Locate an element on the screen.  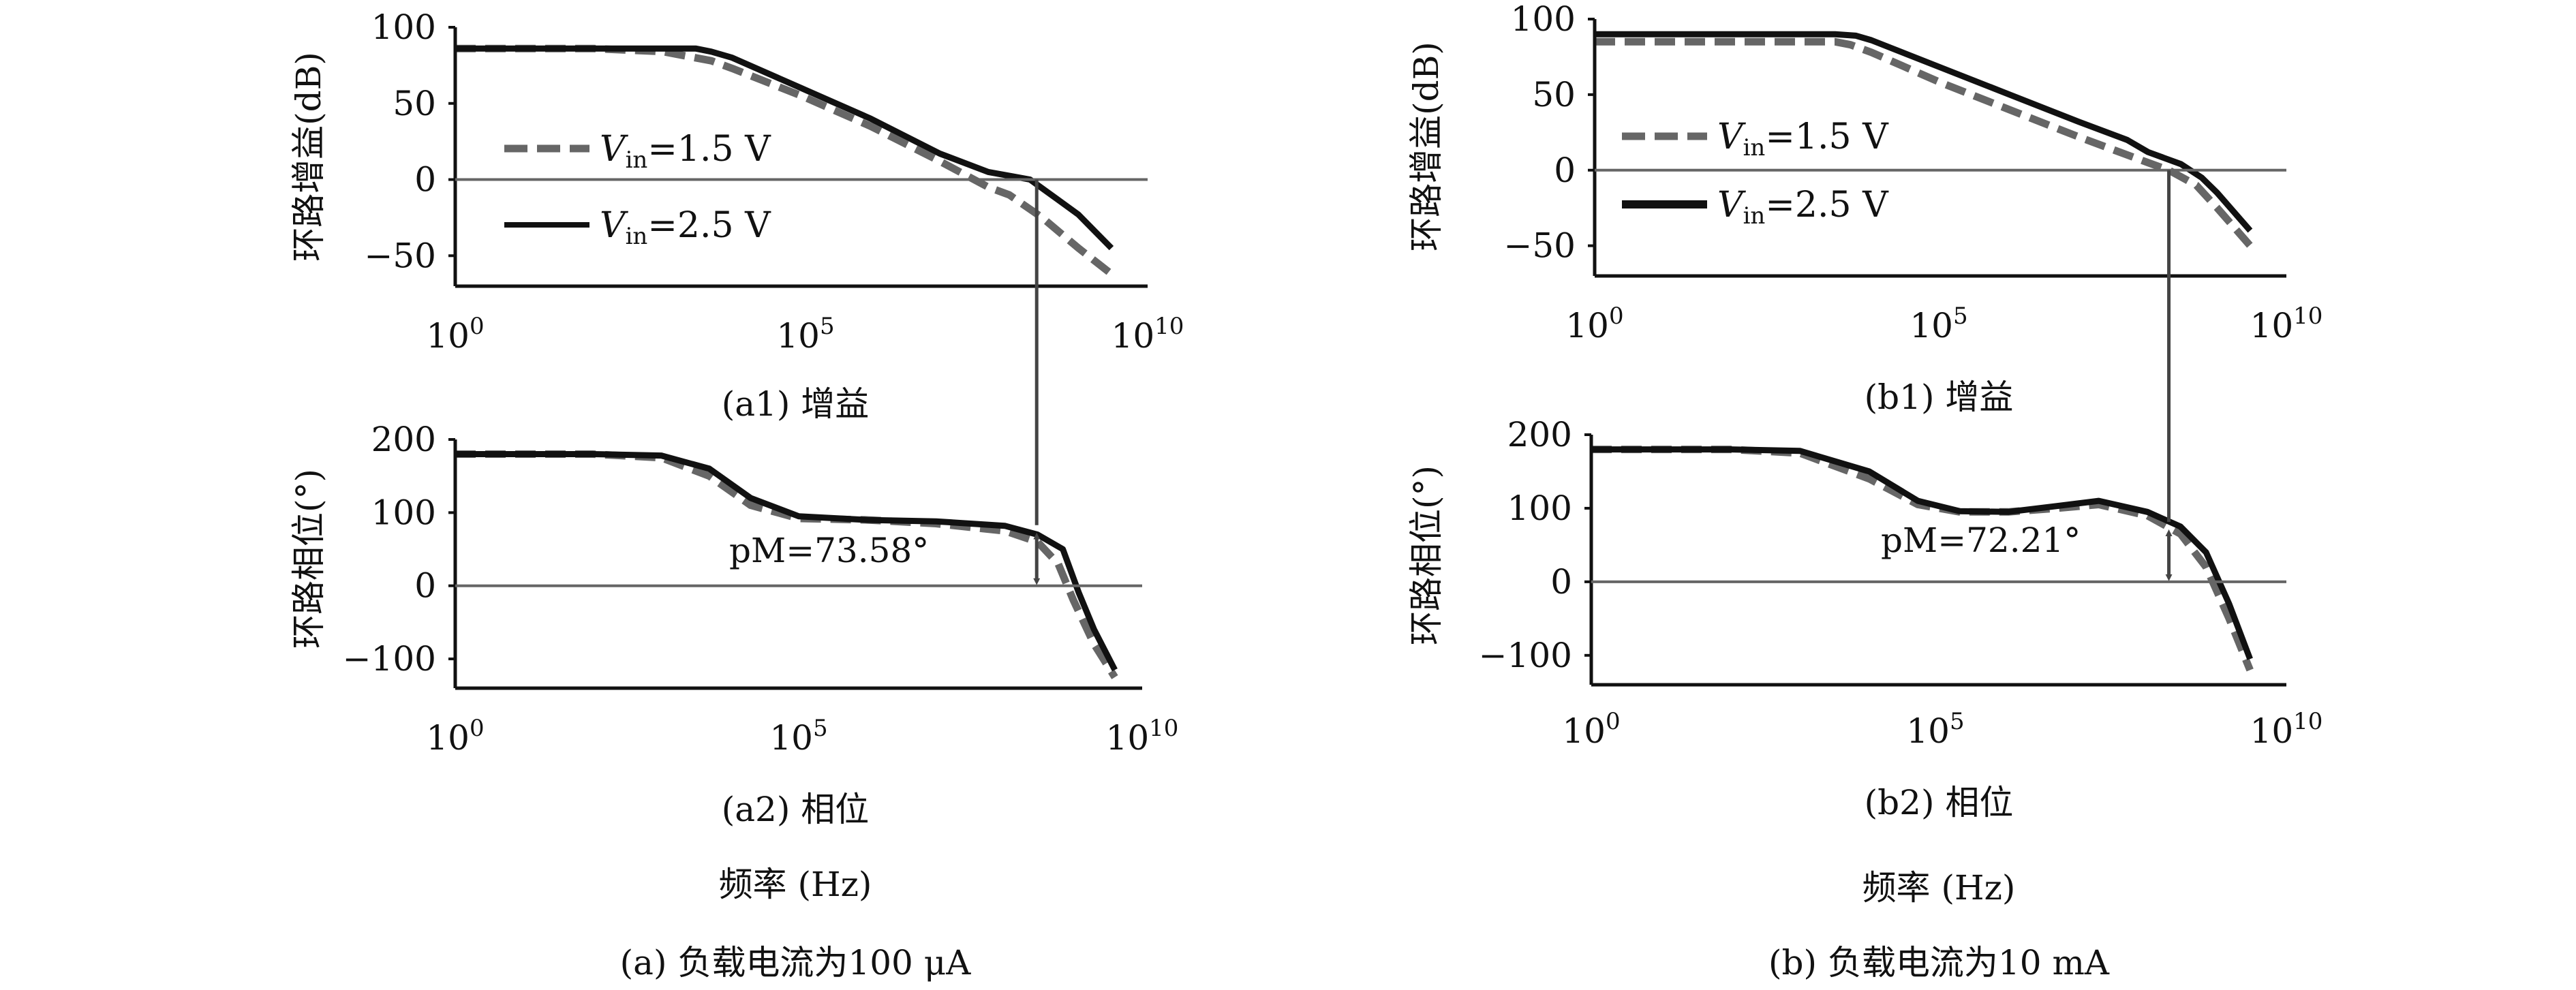
caption-b2: (b2) 相位 is located at coordinates (1940, 802).